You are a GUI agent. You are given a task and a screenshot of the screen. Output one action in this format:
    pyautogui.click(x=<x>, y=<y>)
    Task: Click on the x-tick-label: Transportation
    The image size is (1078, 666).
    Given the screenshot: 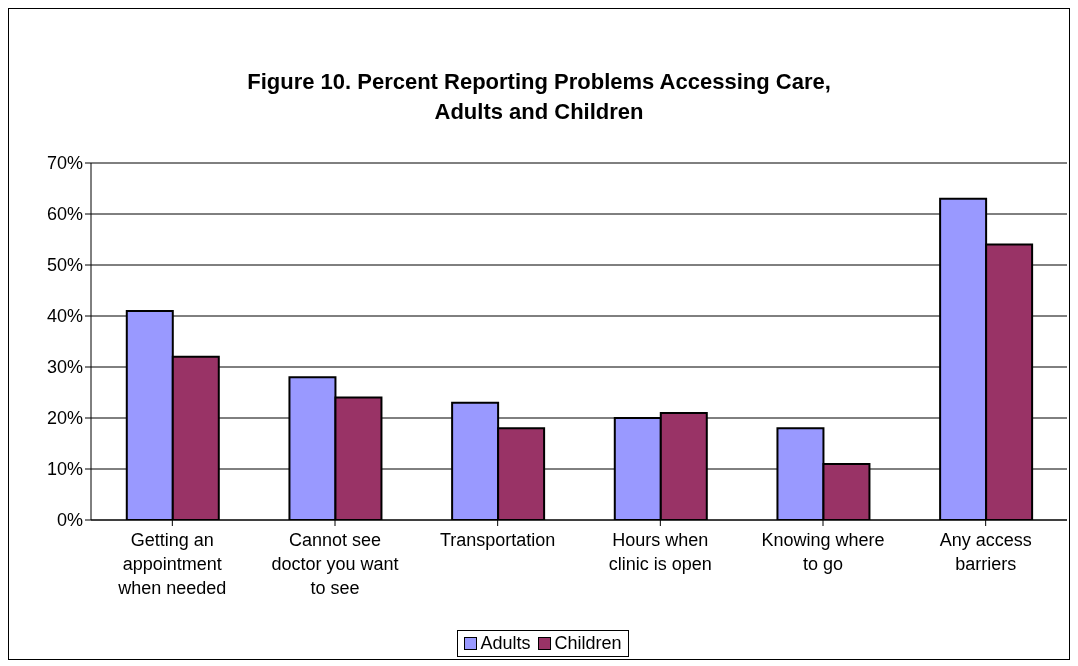 What is the action you would take?
    pyautogui.click(x=497, y=540)
    